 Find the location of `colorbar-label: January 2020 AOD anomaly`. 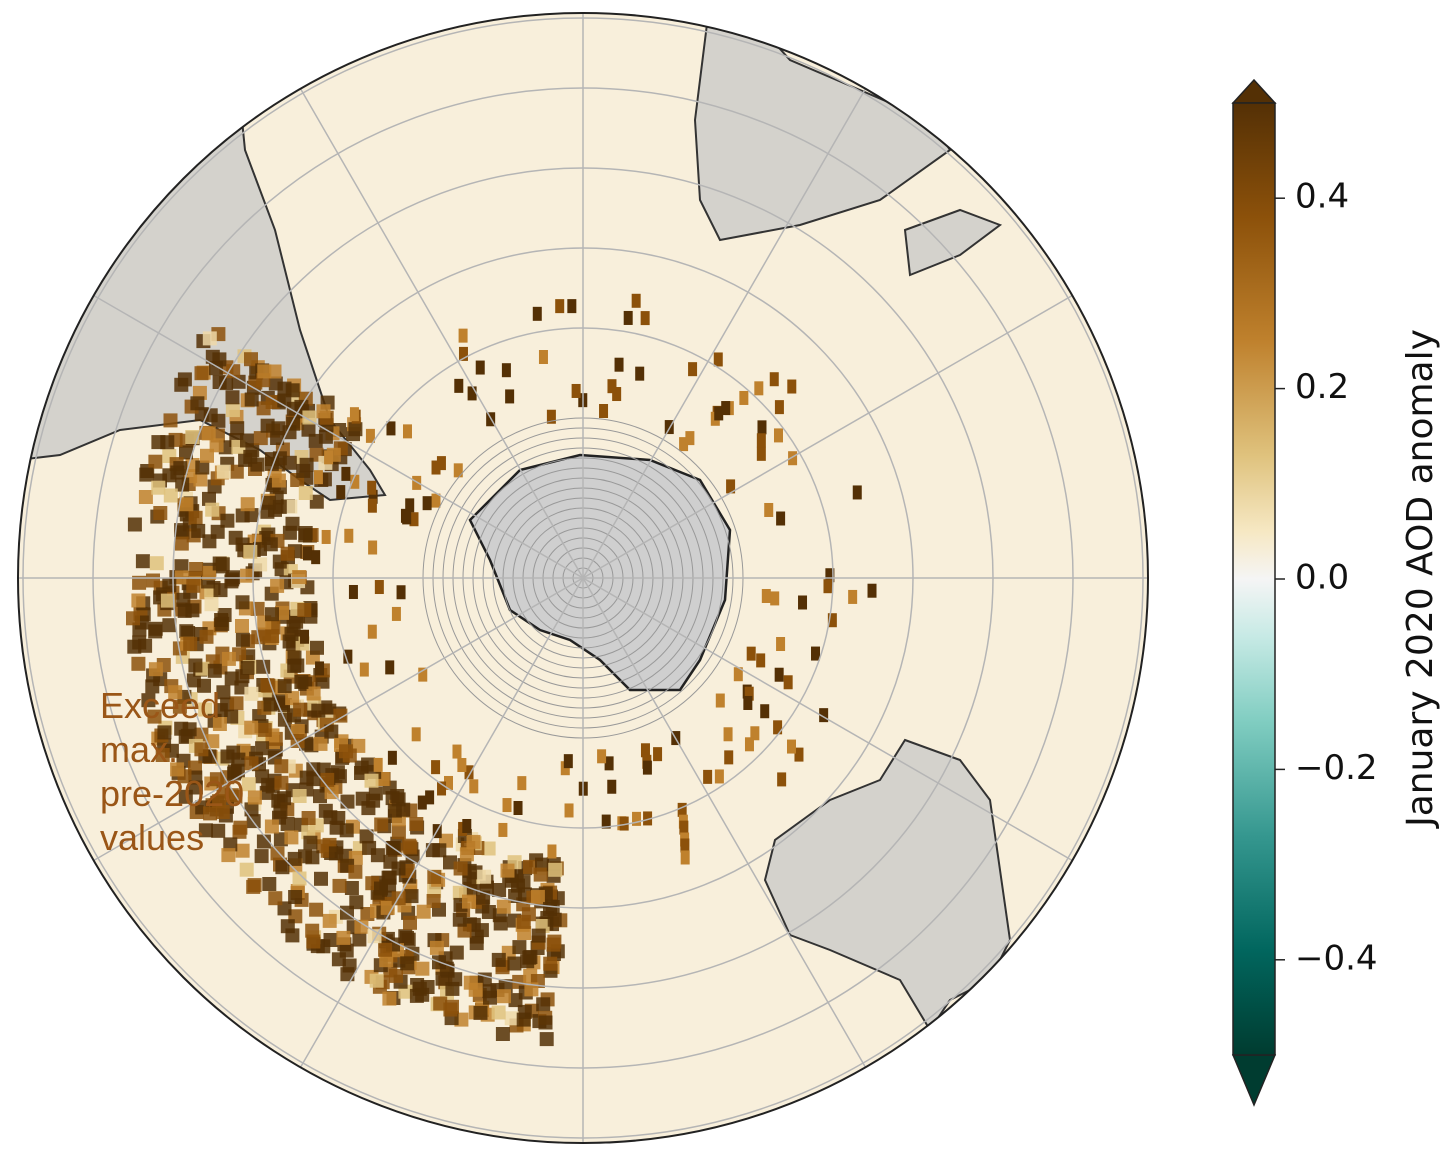

colorbar-label: January 2020 AOD anomaly is located at coordinates (1420, 579).